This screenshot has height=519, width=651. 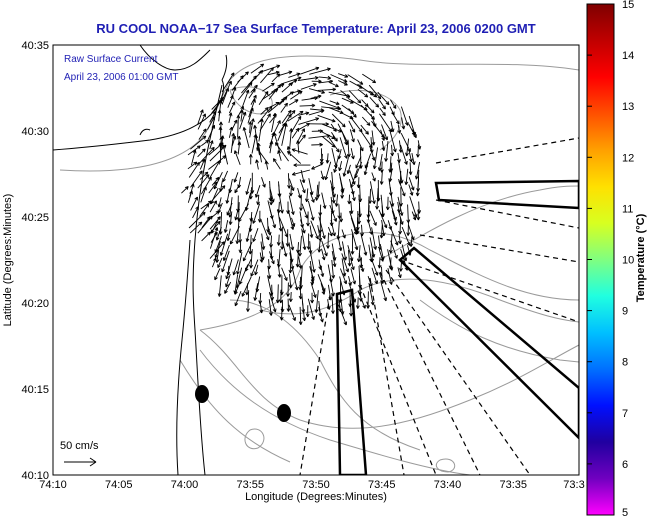 What do you see at coordinates (284, 413) in the screenshot?
I see `station-marker` at bounding box center [284, 413].